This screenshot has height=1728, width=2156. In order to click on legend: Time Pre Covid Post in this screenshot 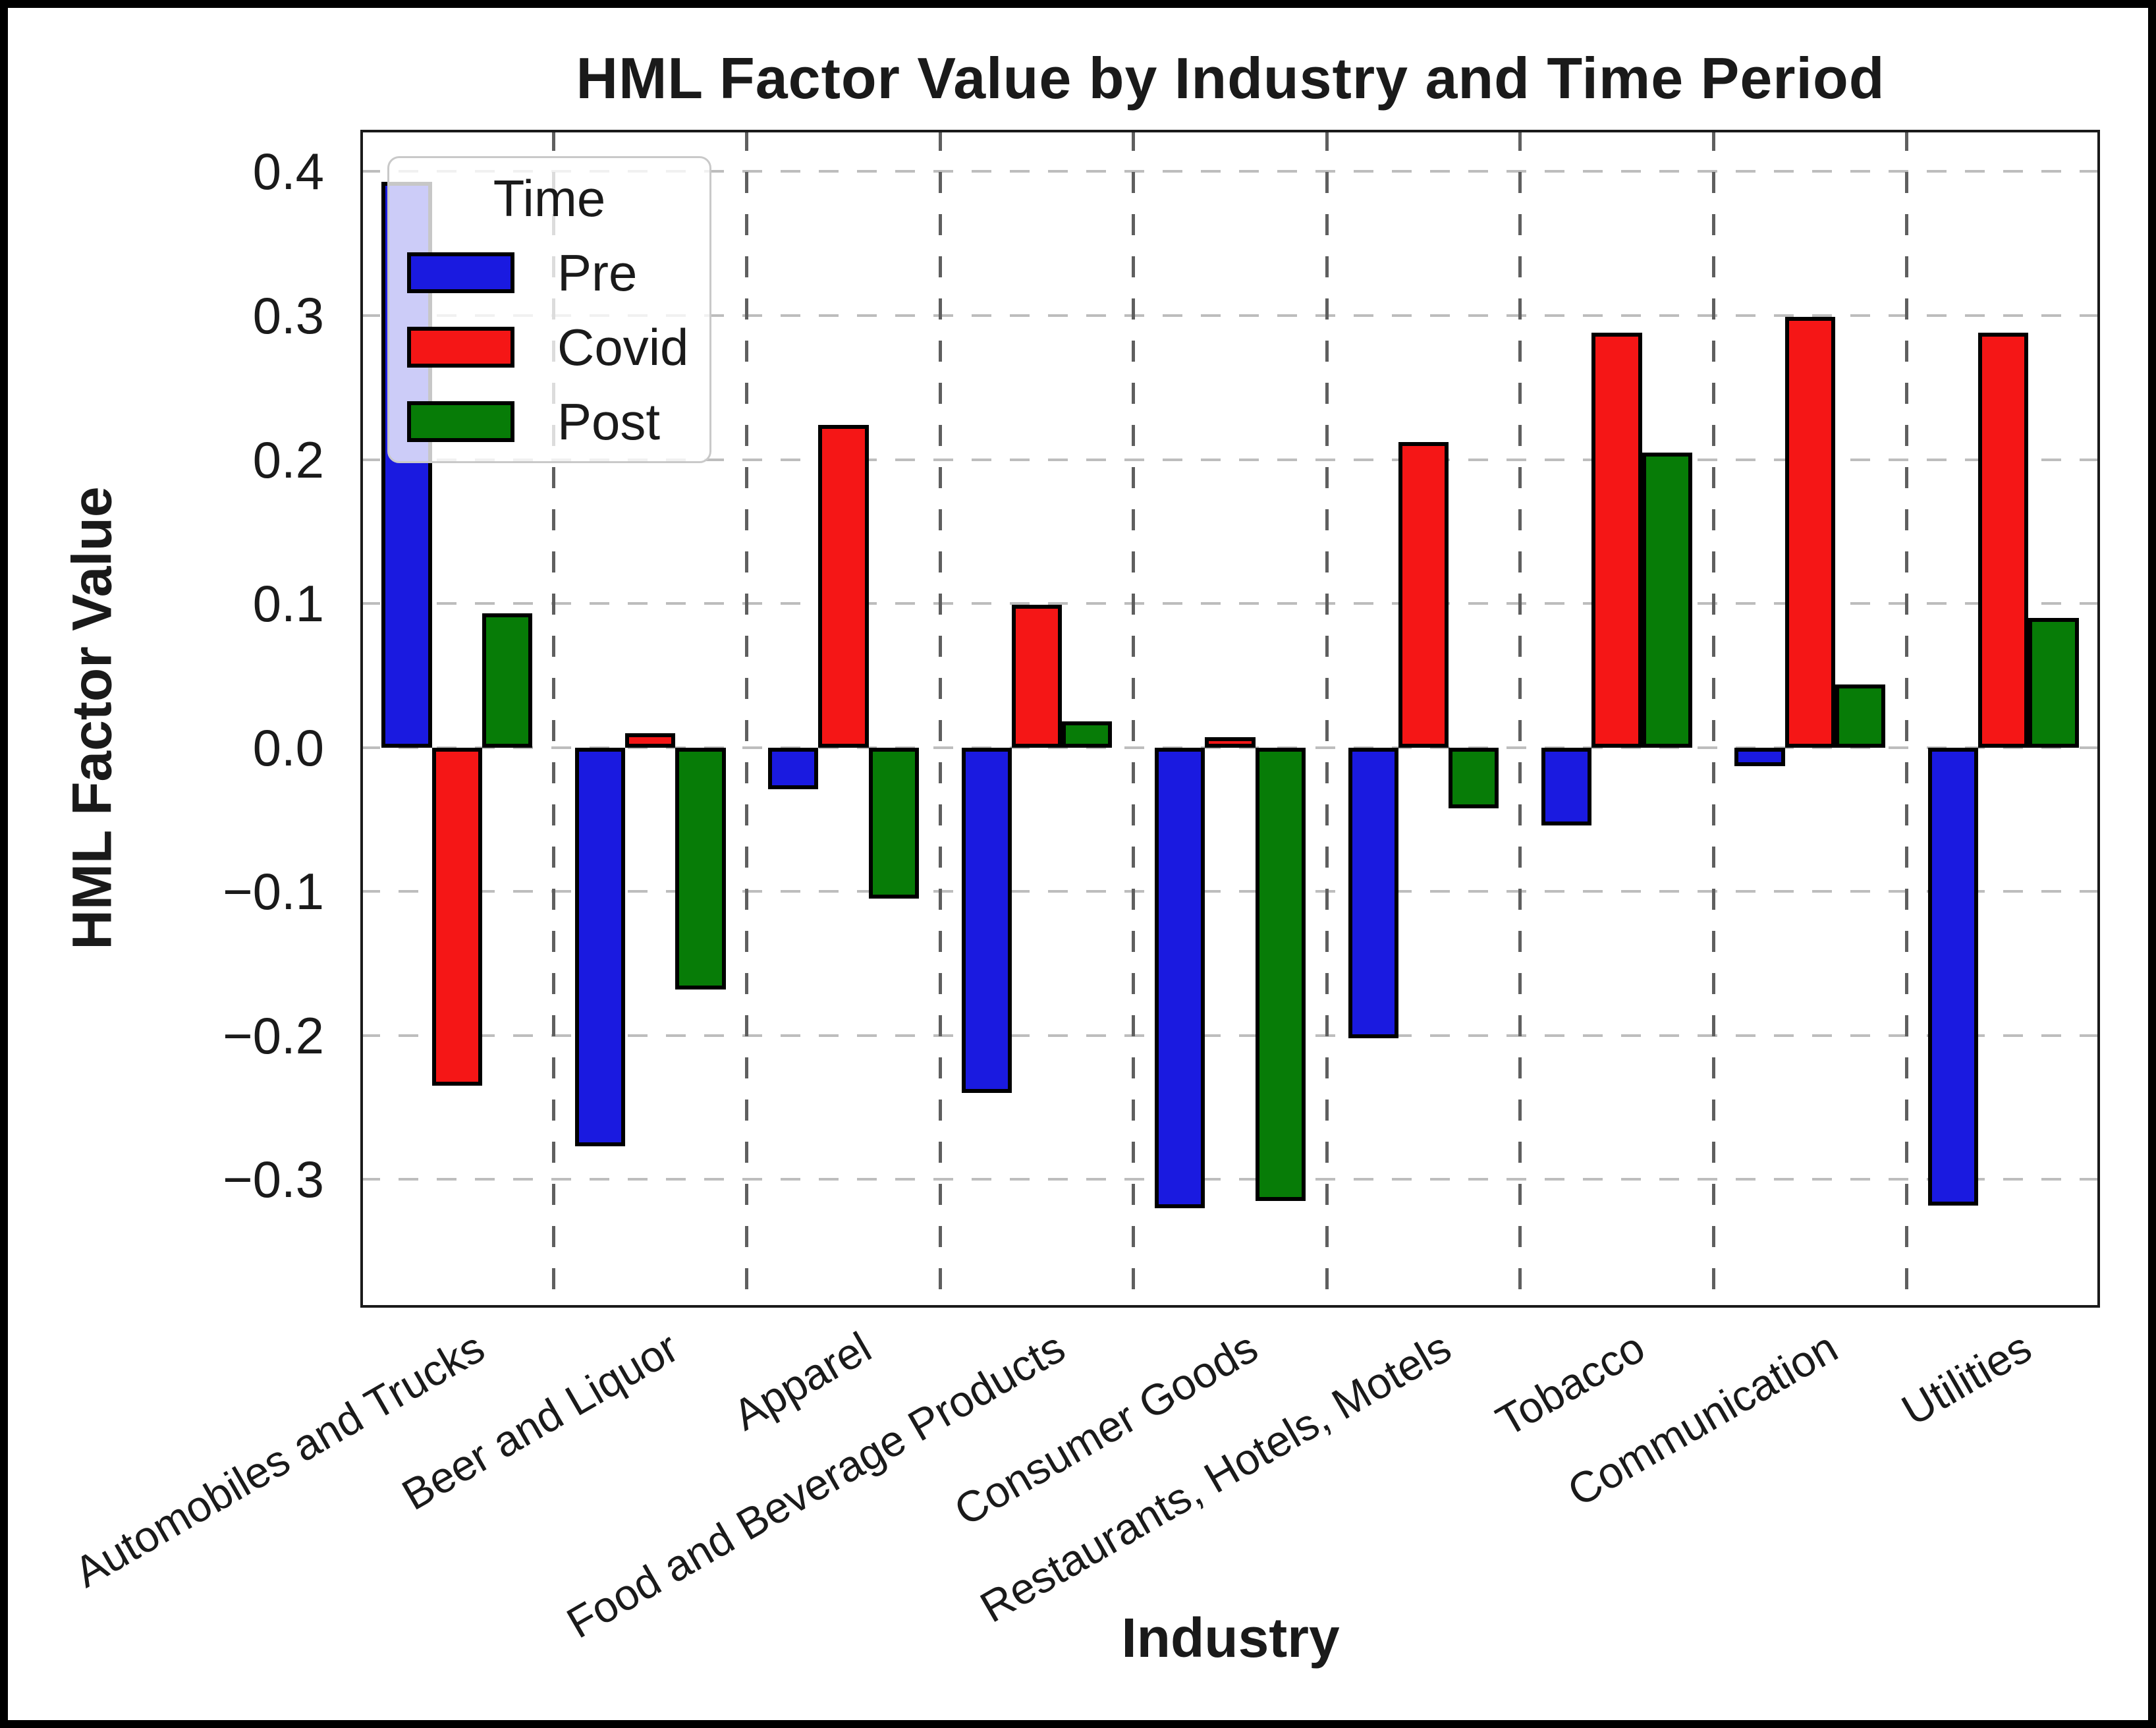, I will do `click(549, 309)`.